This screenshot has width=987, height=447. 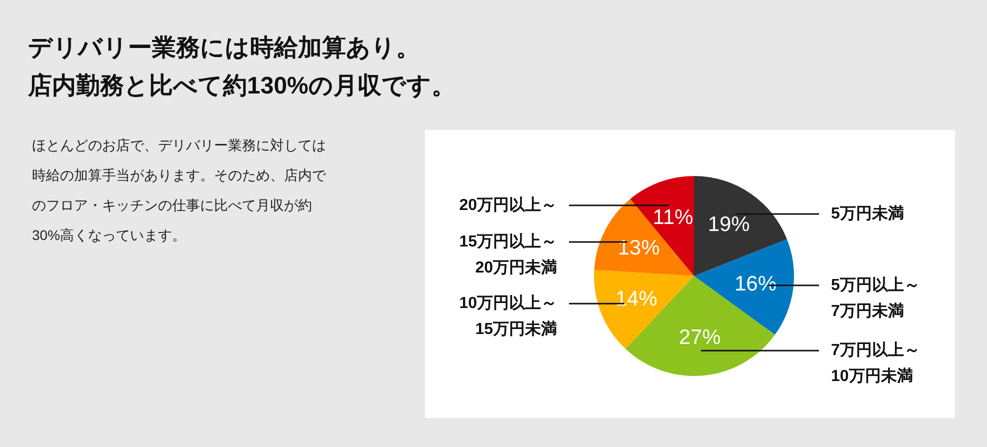 I want to click on data-label: 19%, so click(x=729, y=224).